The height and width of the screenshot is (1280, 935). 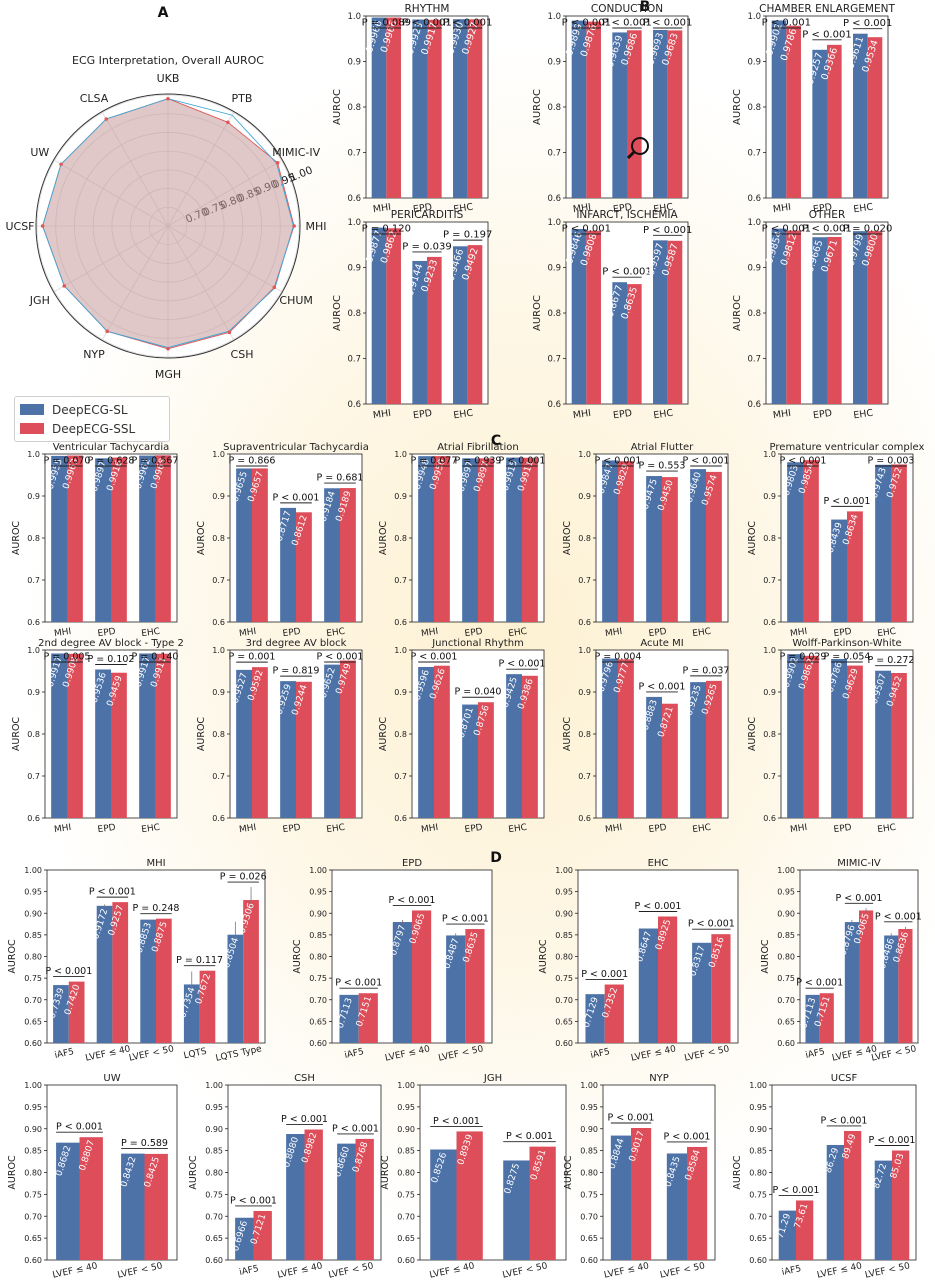 I want to click on panel-letter-a: A, so click(x=163, y=13).